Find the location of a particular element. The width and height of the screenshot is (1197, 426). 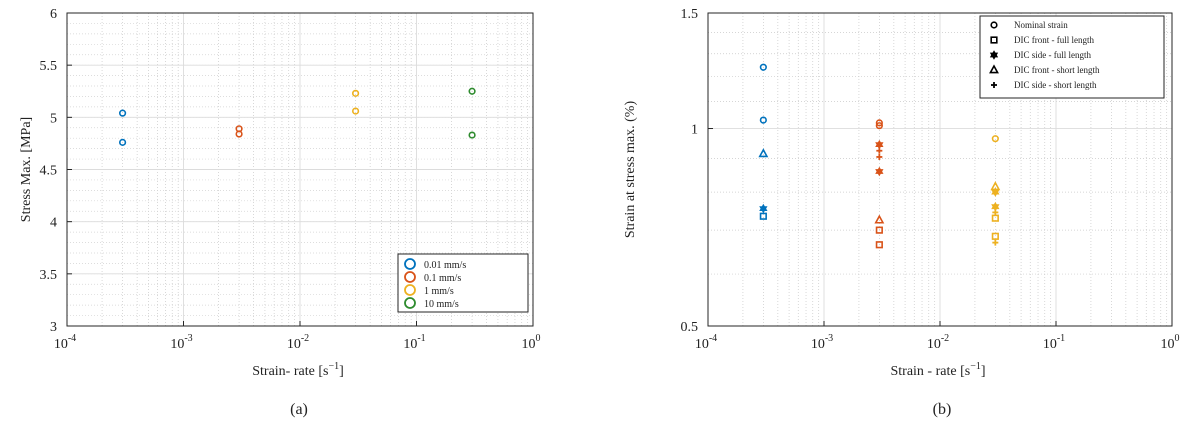

legend-entry: DIC front - short length is located at coordinates (1057, 70).